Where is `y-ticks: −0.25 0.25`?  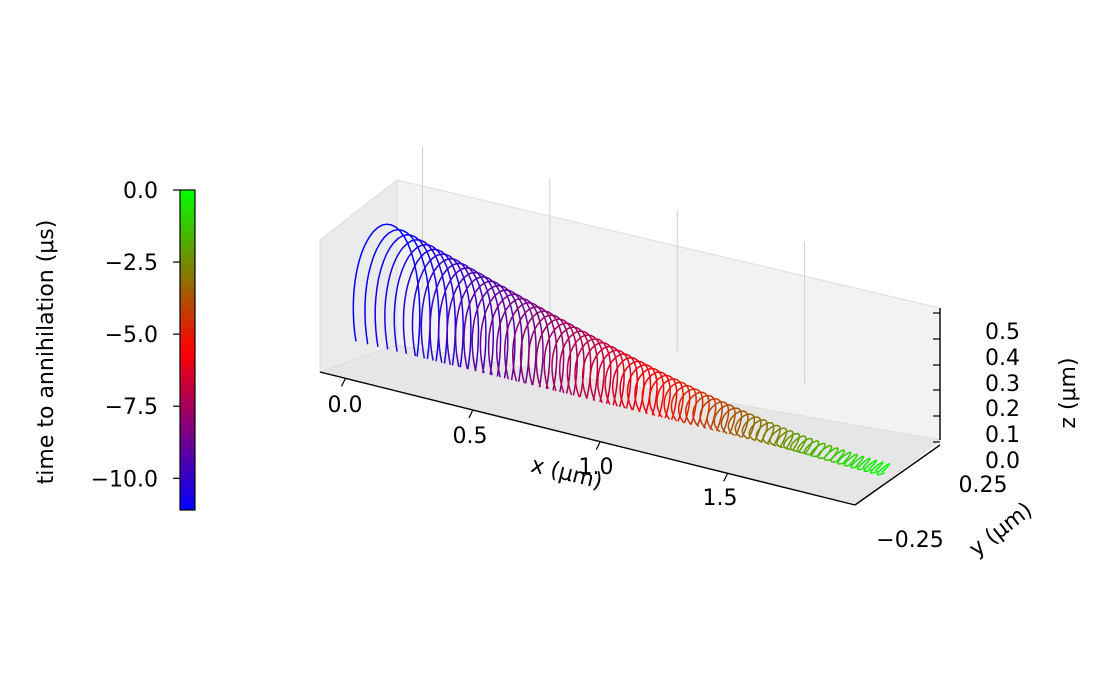
y-ticks: −0.25 0.25 is located at coordinates (941, 513).